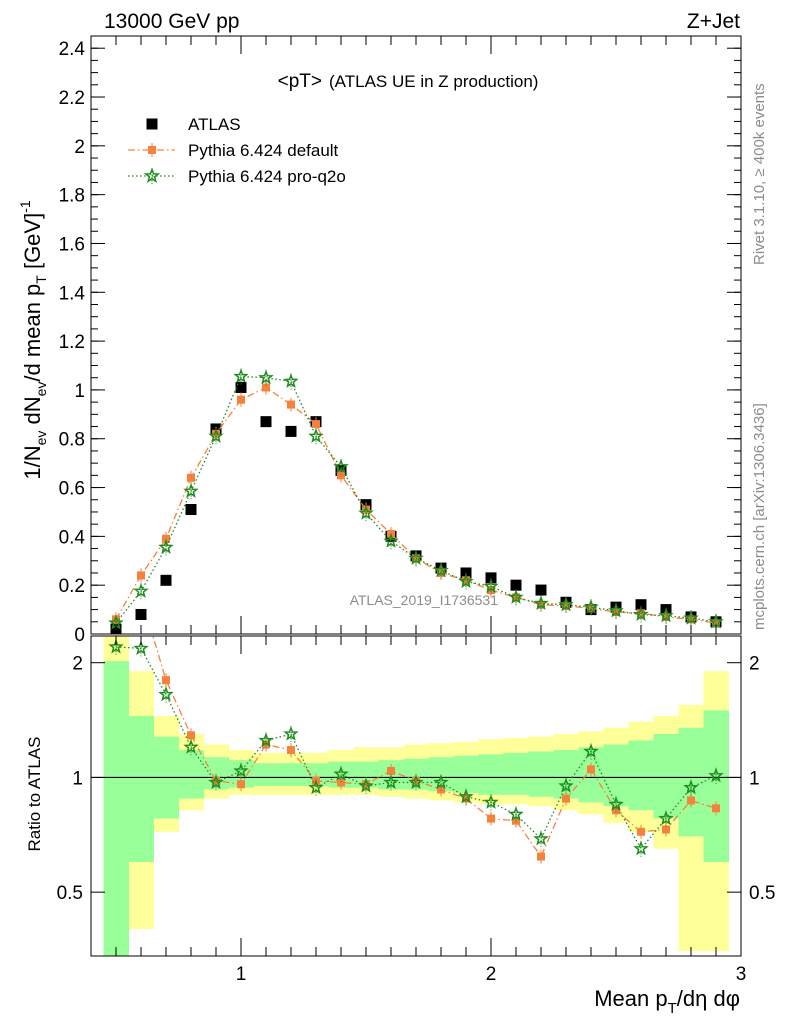 The height and width of the screenshot is (1024, 786). What do you see at coordinates (33, 340) in the screenshot?
I see `svg-text: 1/Nev dNev/d mean pT [GeV]-1` at bounding box center [33, 340].